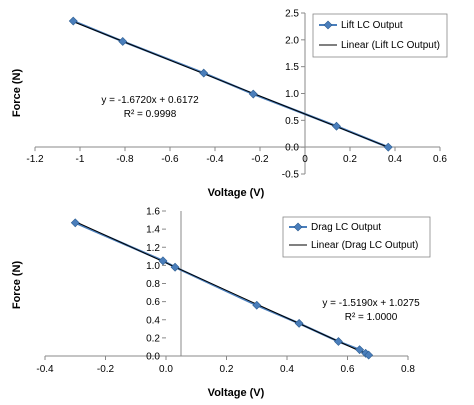  Describe the element at coordinates (292, 14) in the screenshot. I see `y-tick-label: 2.5` at that location.